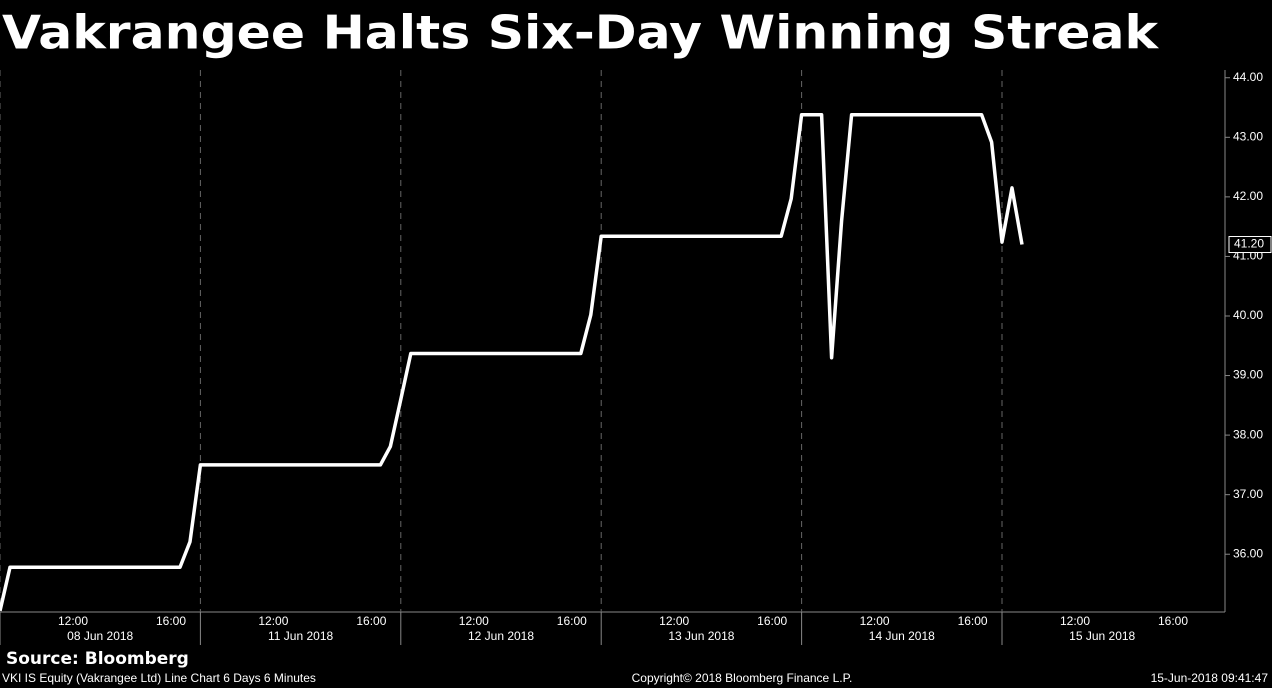 Image resolution: width=1272 pixels, height=688 pixels. I want to click on y-tick-label: 39.00, so click(1248, 375).